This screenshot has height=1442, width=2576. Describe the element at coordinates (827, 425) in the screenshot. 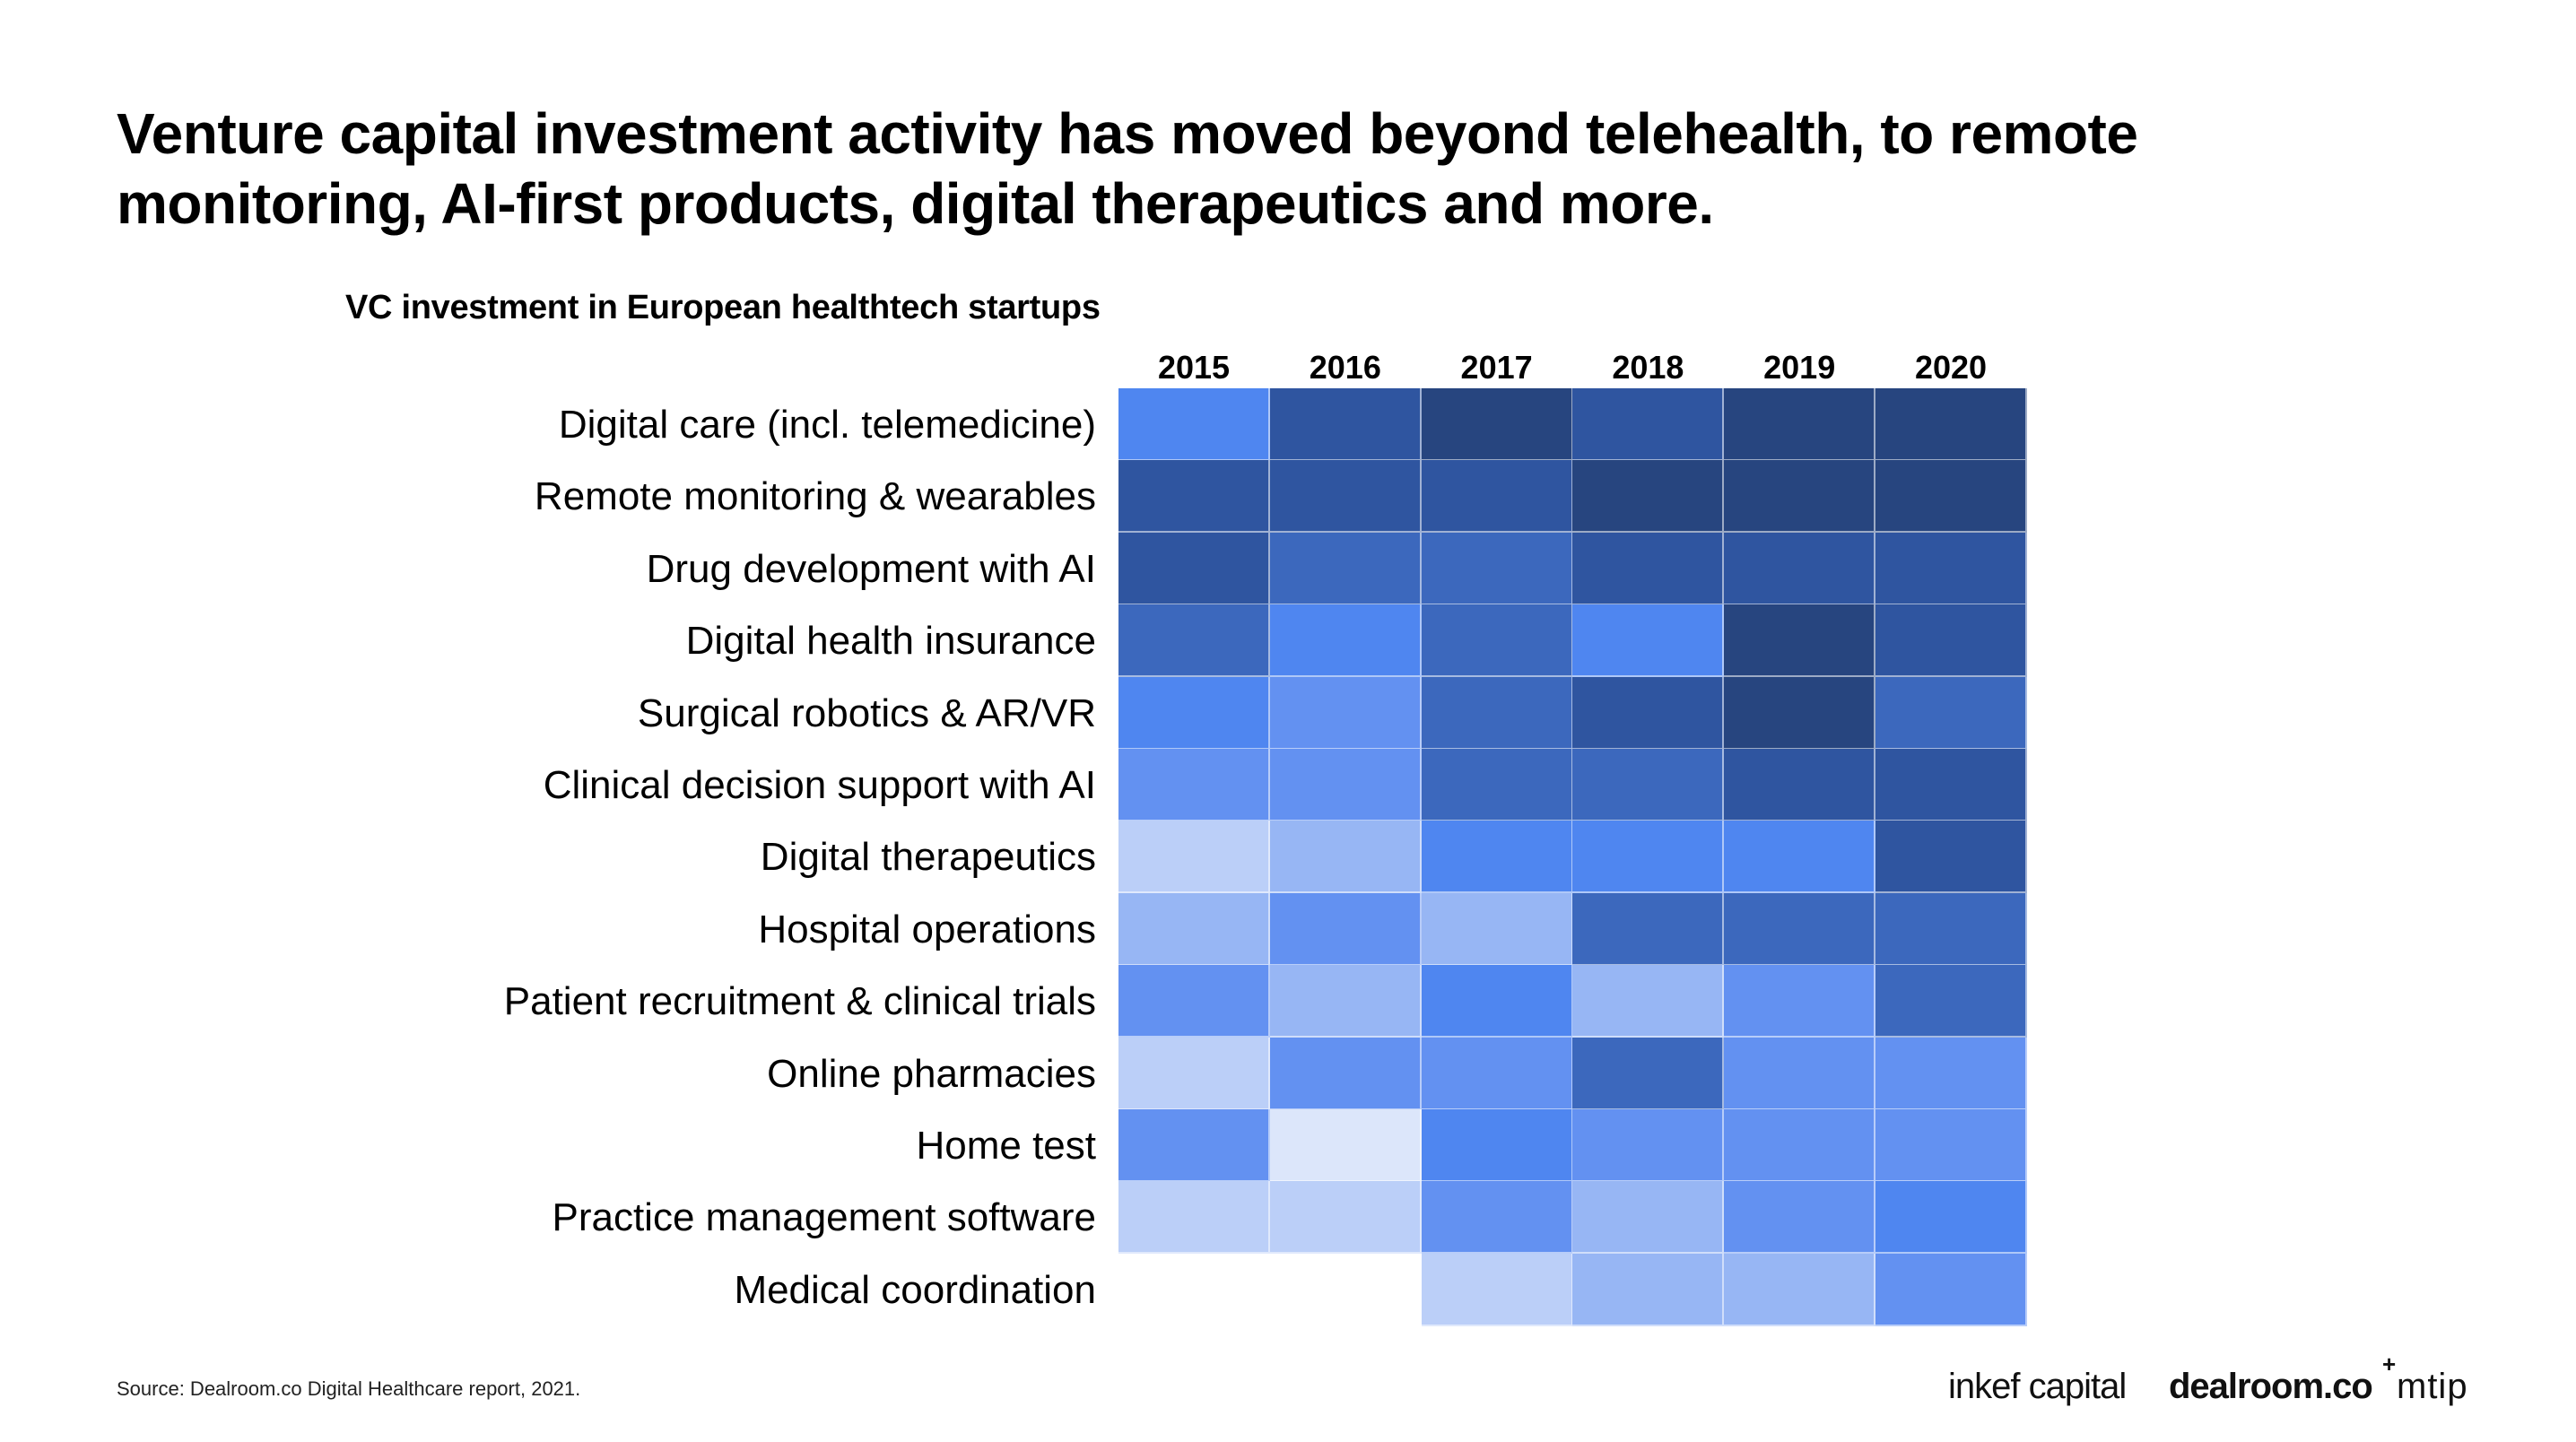

I see `row-label: Digital care (incl. telemedicine)` at that location.